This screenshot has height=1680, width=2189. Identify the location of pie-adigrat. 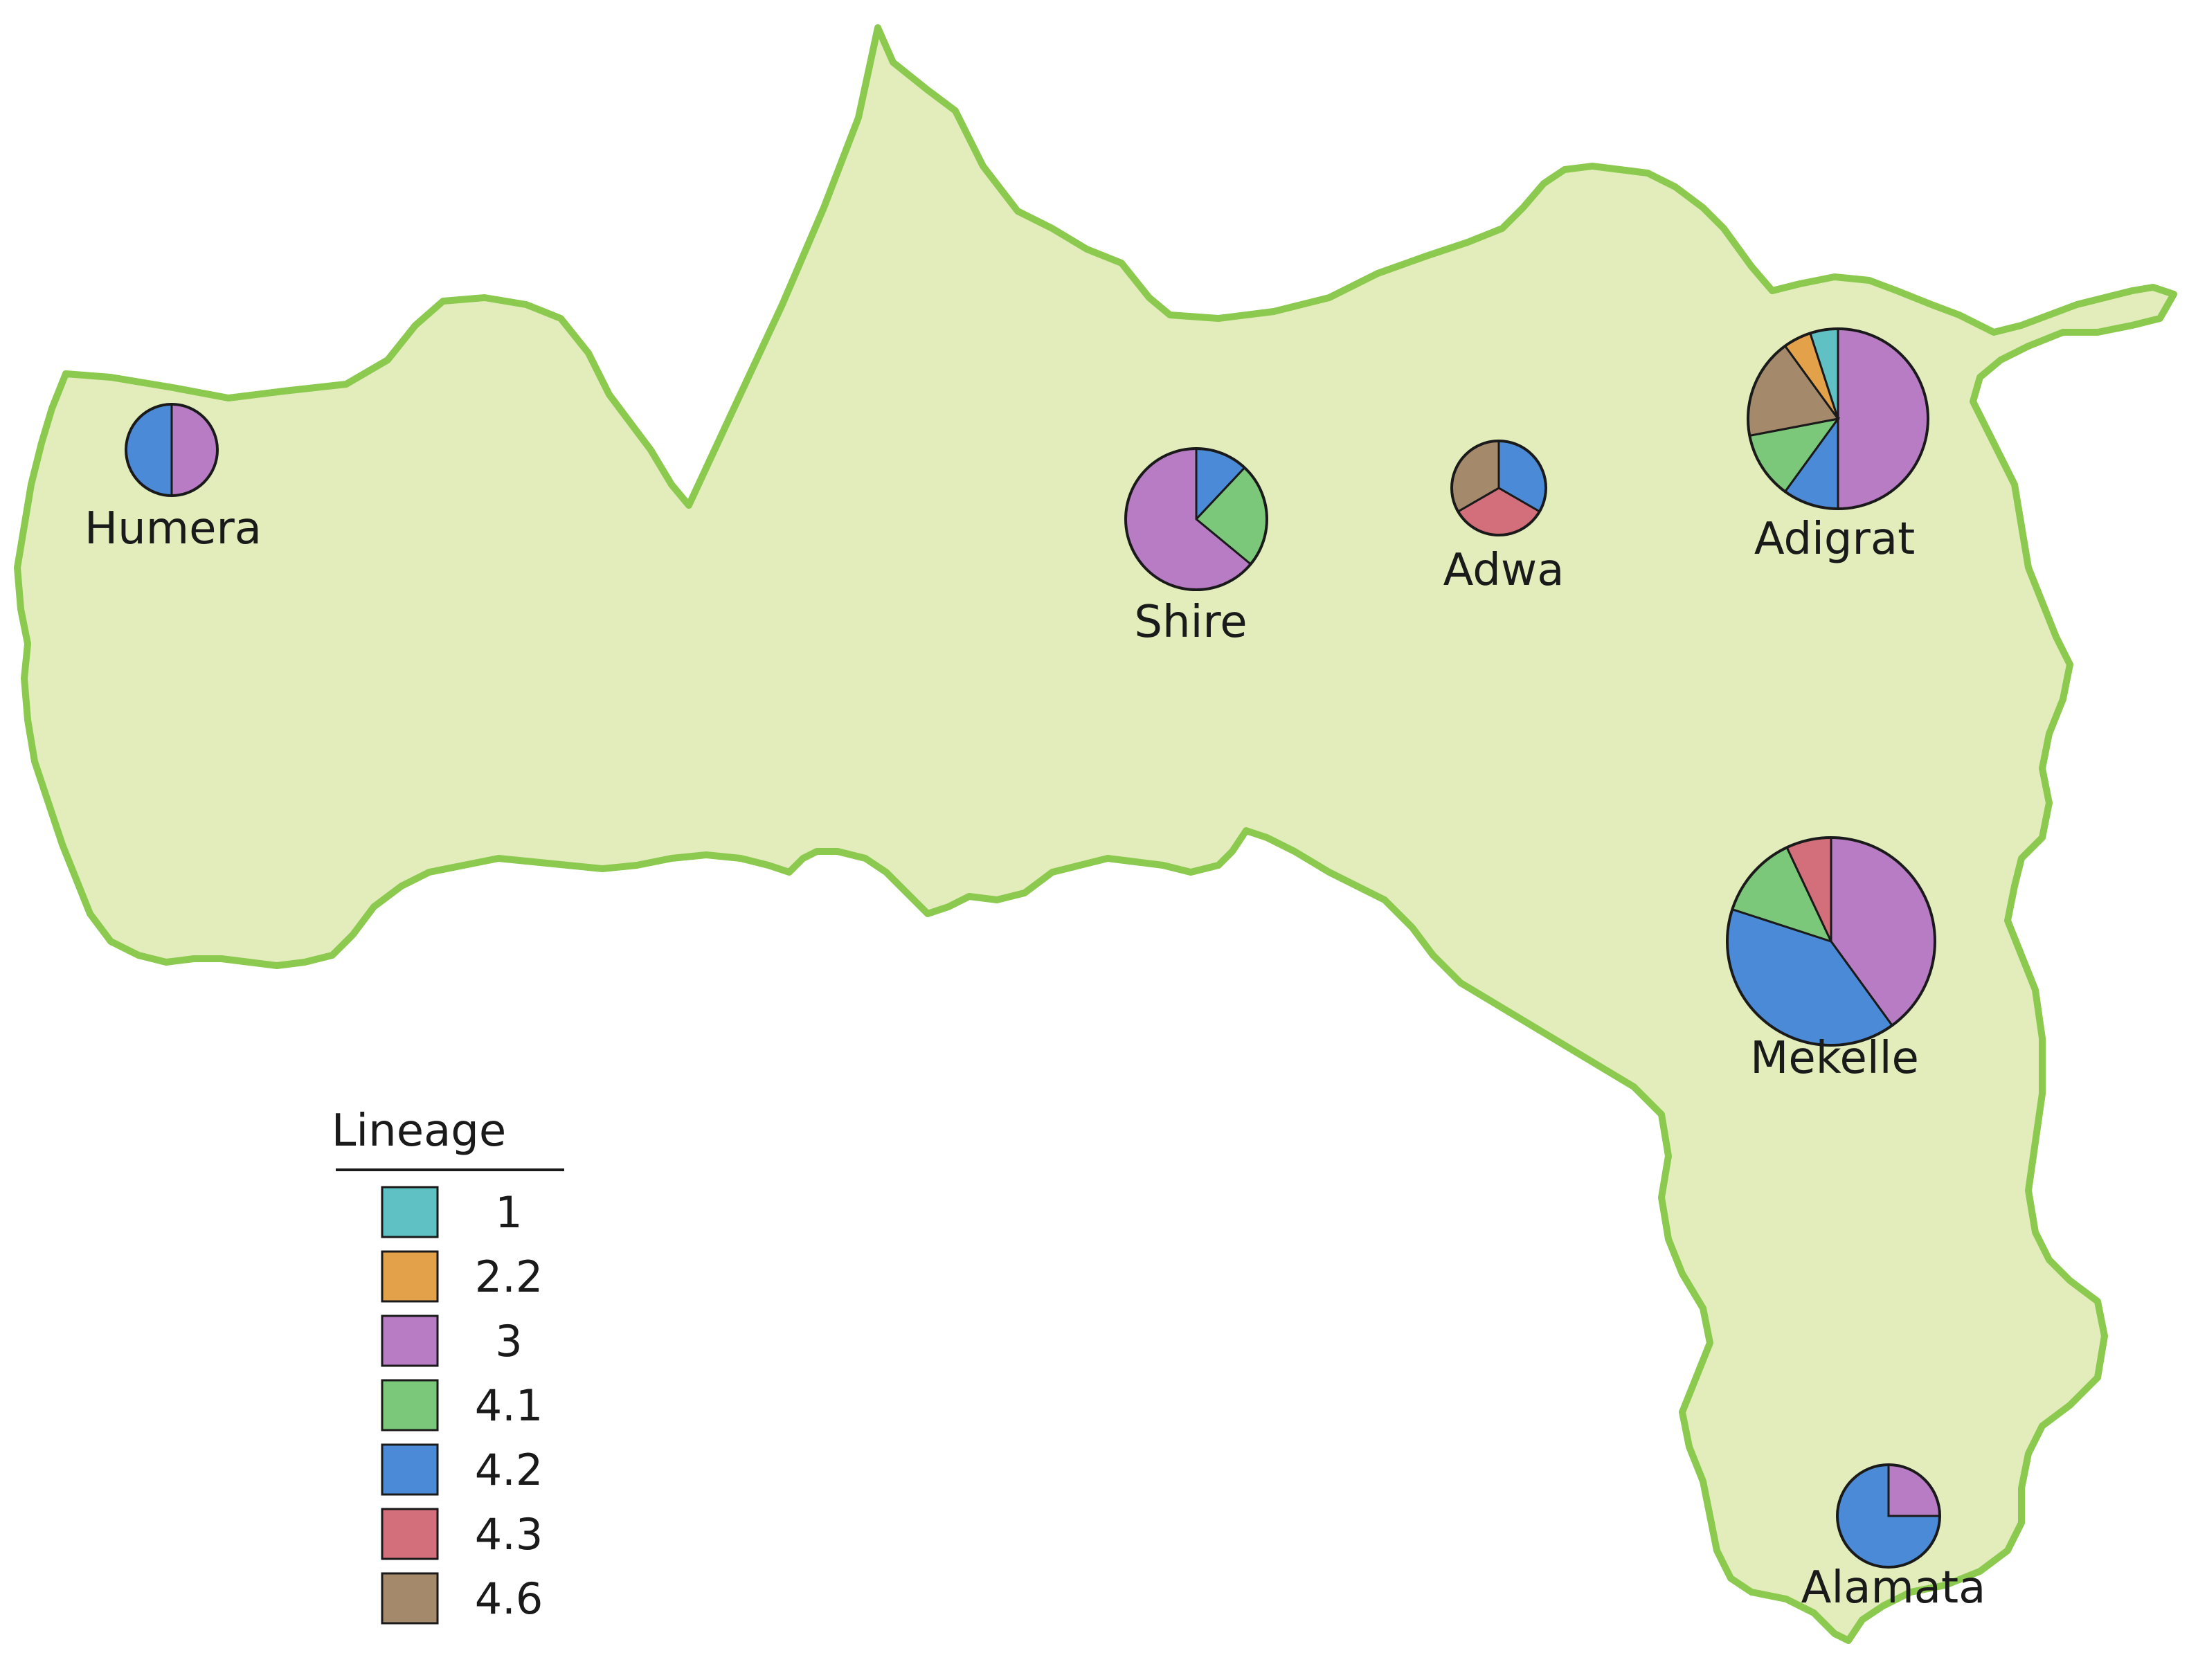
(1838, 419).